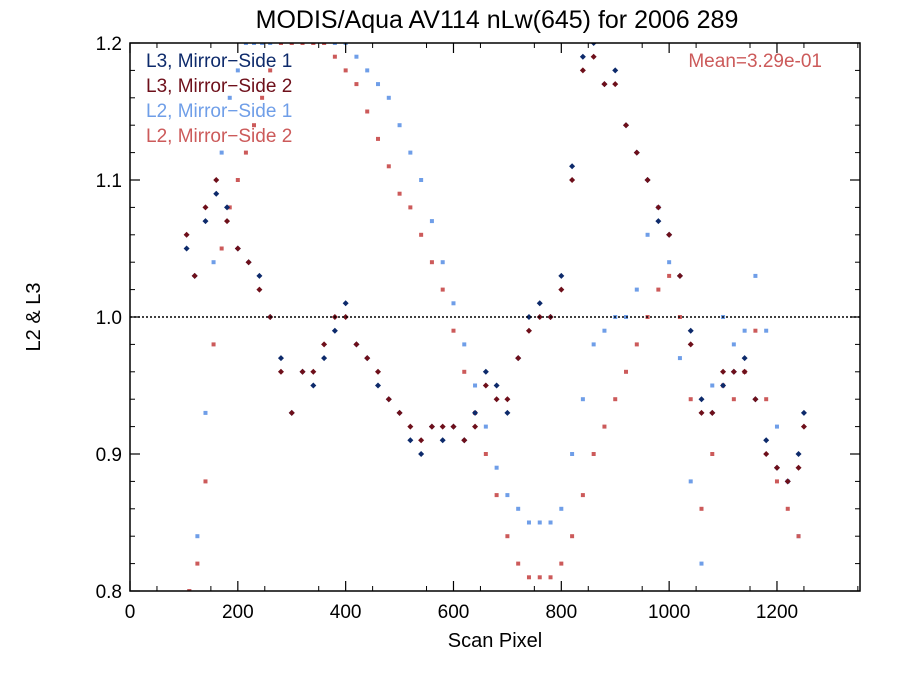 This screenshot has width=900, height=675. What do you see at coordinates (777, 612) in the screenshot?
I see `x-tick-label: 1200` at bounding box center [777, 612].